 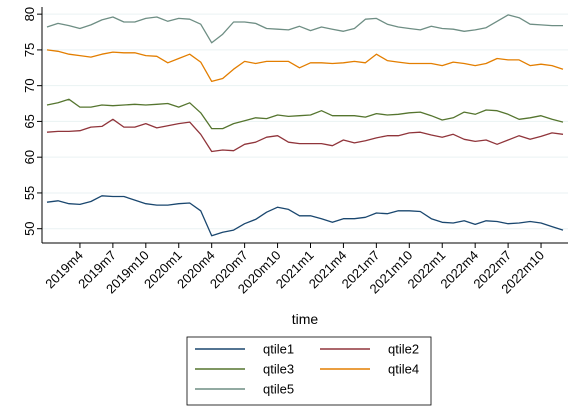 What do you see at coordinates (278, 389) in the screenshot?
I see `legend-label-qtile5: qtile5` at bounding box center [278, 389].